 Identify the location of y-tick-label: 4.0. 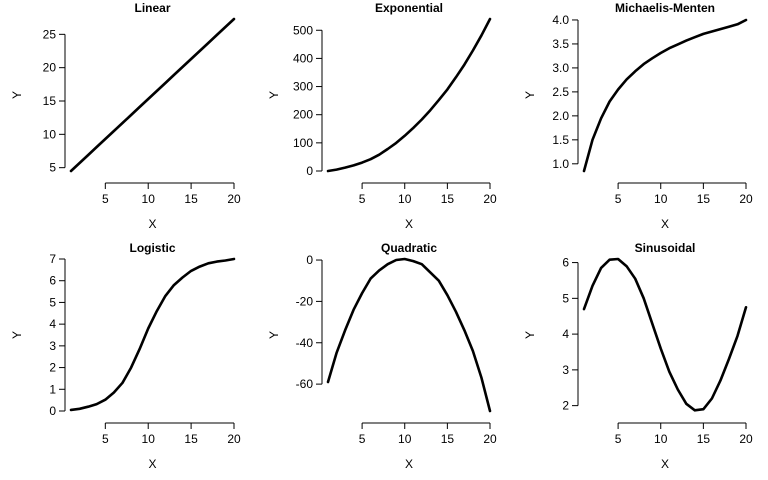
(560, 20).